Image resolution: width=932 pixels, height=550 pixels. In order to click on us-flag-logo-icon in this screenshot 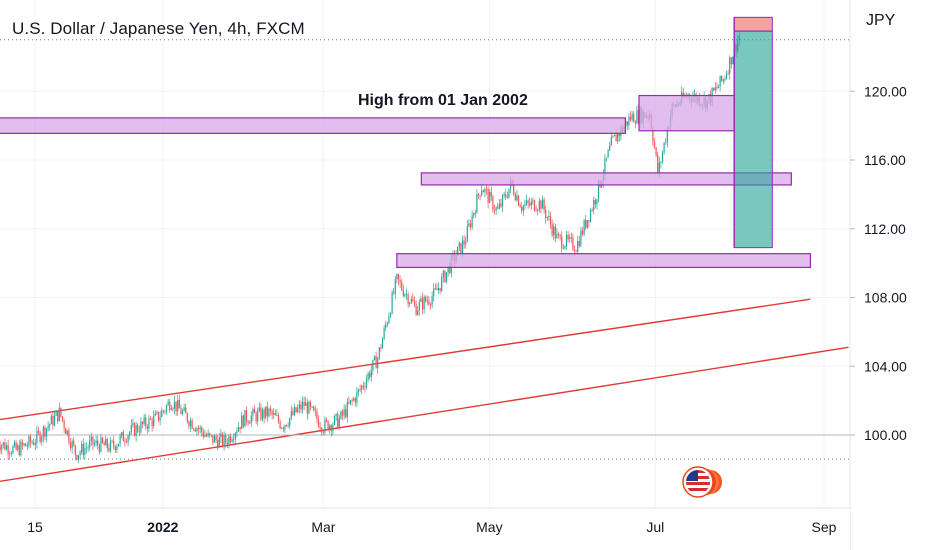, I will do `click(702, 482)`.